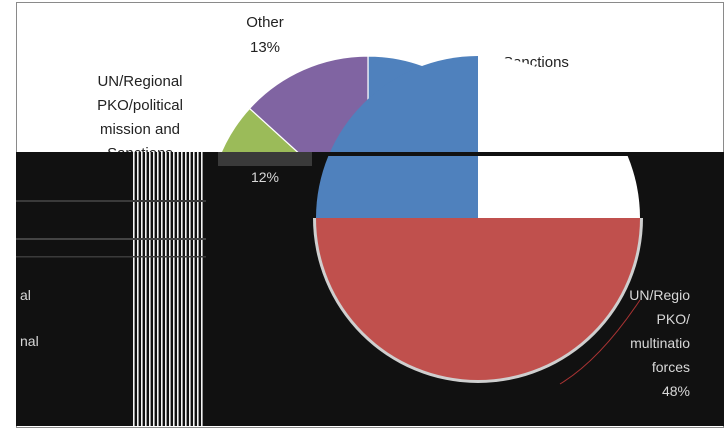 Image resolution: width=726 pixels, height=431 pixels. I want to click on label-forces-line3: multinatio, so click(660, 343).